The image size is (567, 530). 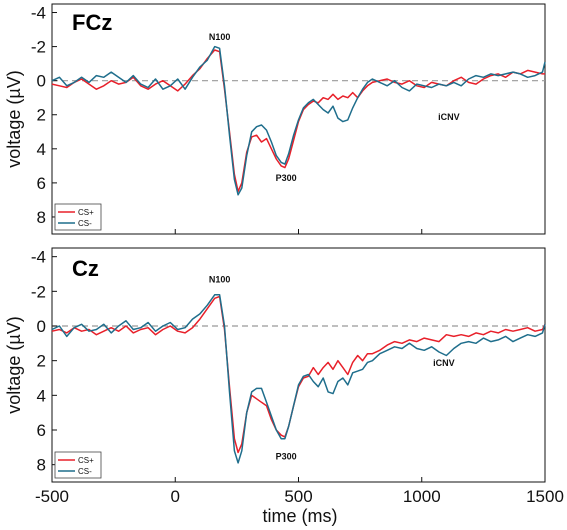 What do you see at coordinates (545, 496) in the screenshot?
I see `x-tick-label: 1500` at bounding box center [545, 496].